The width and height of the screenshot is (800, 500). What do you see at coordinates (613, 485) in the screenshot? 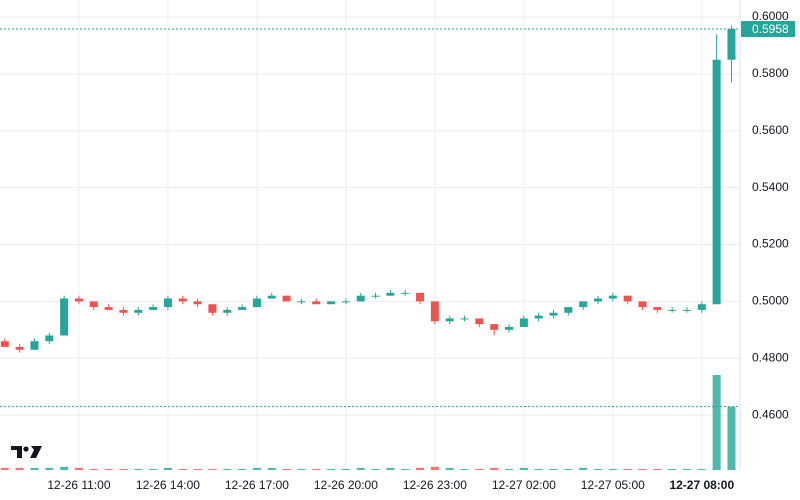
I see `x-tick-label: 12-27 05:00` at bounding box center [613, 485].